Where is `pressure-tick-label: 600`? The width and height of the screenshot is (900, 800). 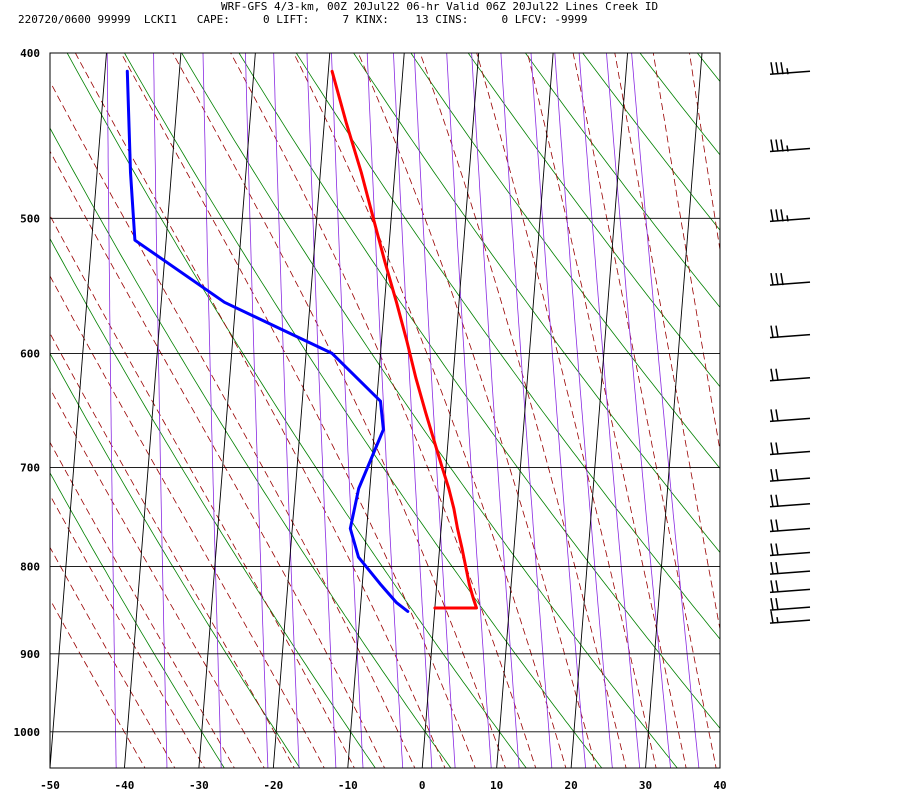
pressure-tick-label: 600 is located at coordinates (30, 353).